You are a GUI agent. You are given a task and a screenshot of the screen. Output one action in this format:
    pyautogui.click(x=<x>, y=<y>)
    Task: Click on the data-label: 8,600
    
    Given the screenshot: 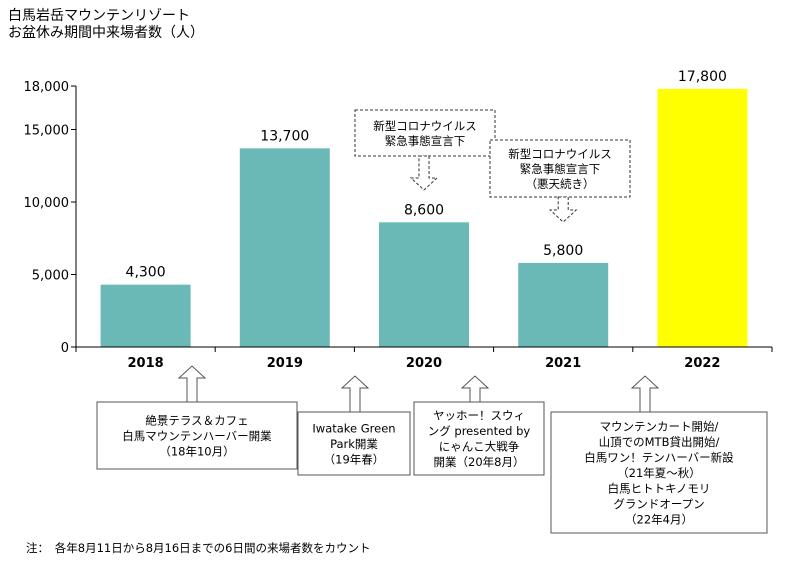 What is the action you would take?
    pyautogui.click(x=424, y=210)
    